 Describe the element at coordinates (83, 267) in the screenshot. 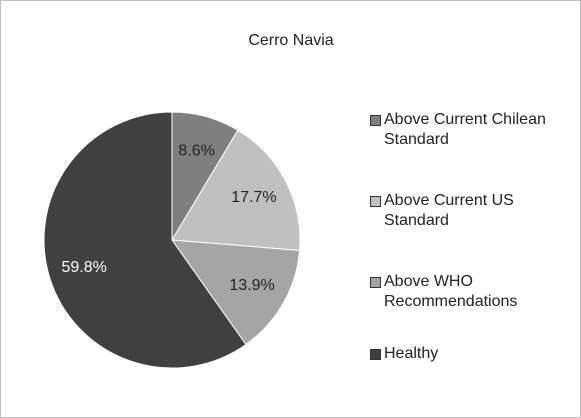

I see `data-label: 59.8%` at that location.